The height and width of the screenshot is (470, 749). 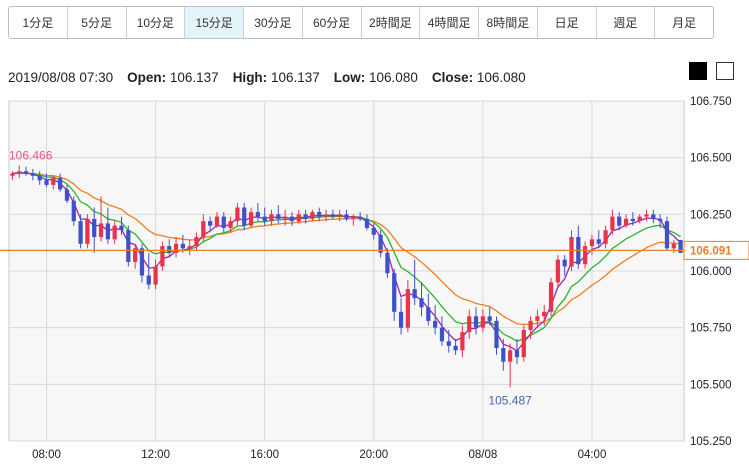 What do you see at coordinates (711, 102) in the screenshot?
I see `y-tick-label: 106.750` at bounding box center [711, 102].